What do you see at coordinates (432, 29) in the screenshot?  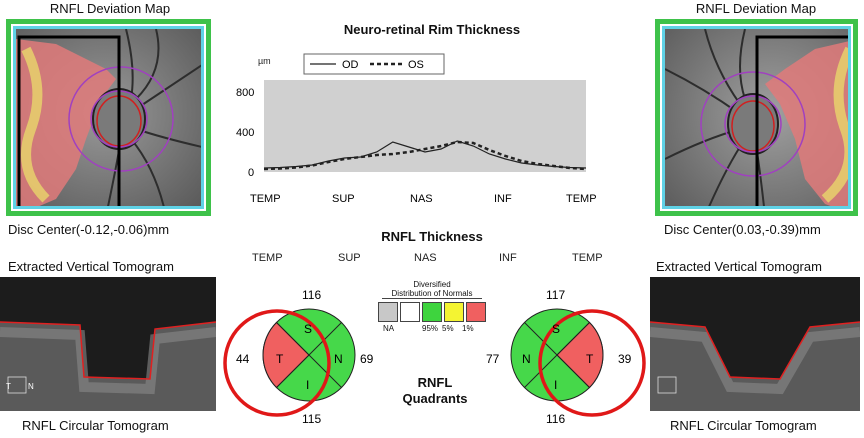 I see `rim-chart-title: Neuro-retinal Rim Thickness` at bounding box center [432, 29].